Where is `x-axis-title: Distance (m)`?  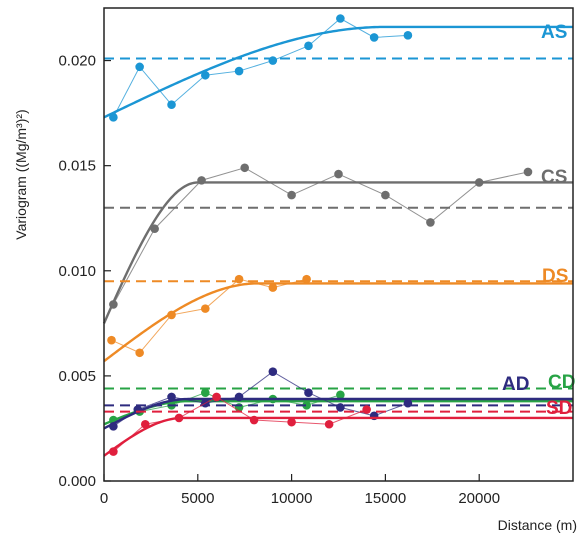 x-axis-title: Distance (m) is located at coordinates (537, 525).